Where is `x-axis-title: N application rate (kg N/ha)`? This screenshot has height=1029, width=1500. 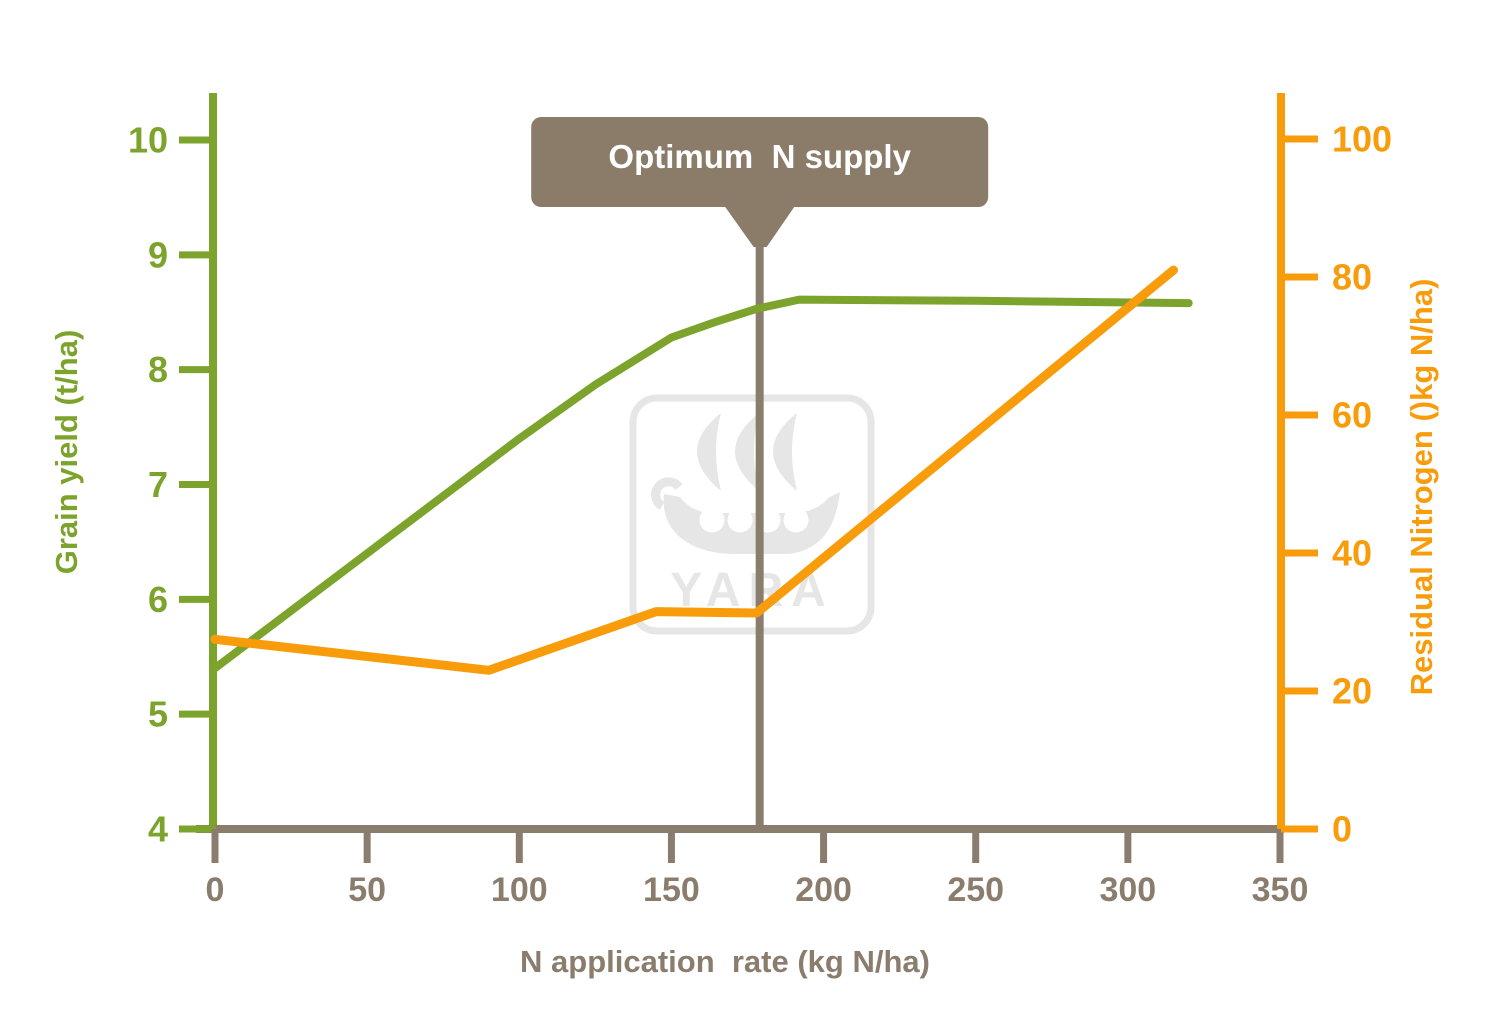
x-axis-title: N application rate (kg N/ha) is located at coordinates (725, 961).